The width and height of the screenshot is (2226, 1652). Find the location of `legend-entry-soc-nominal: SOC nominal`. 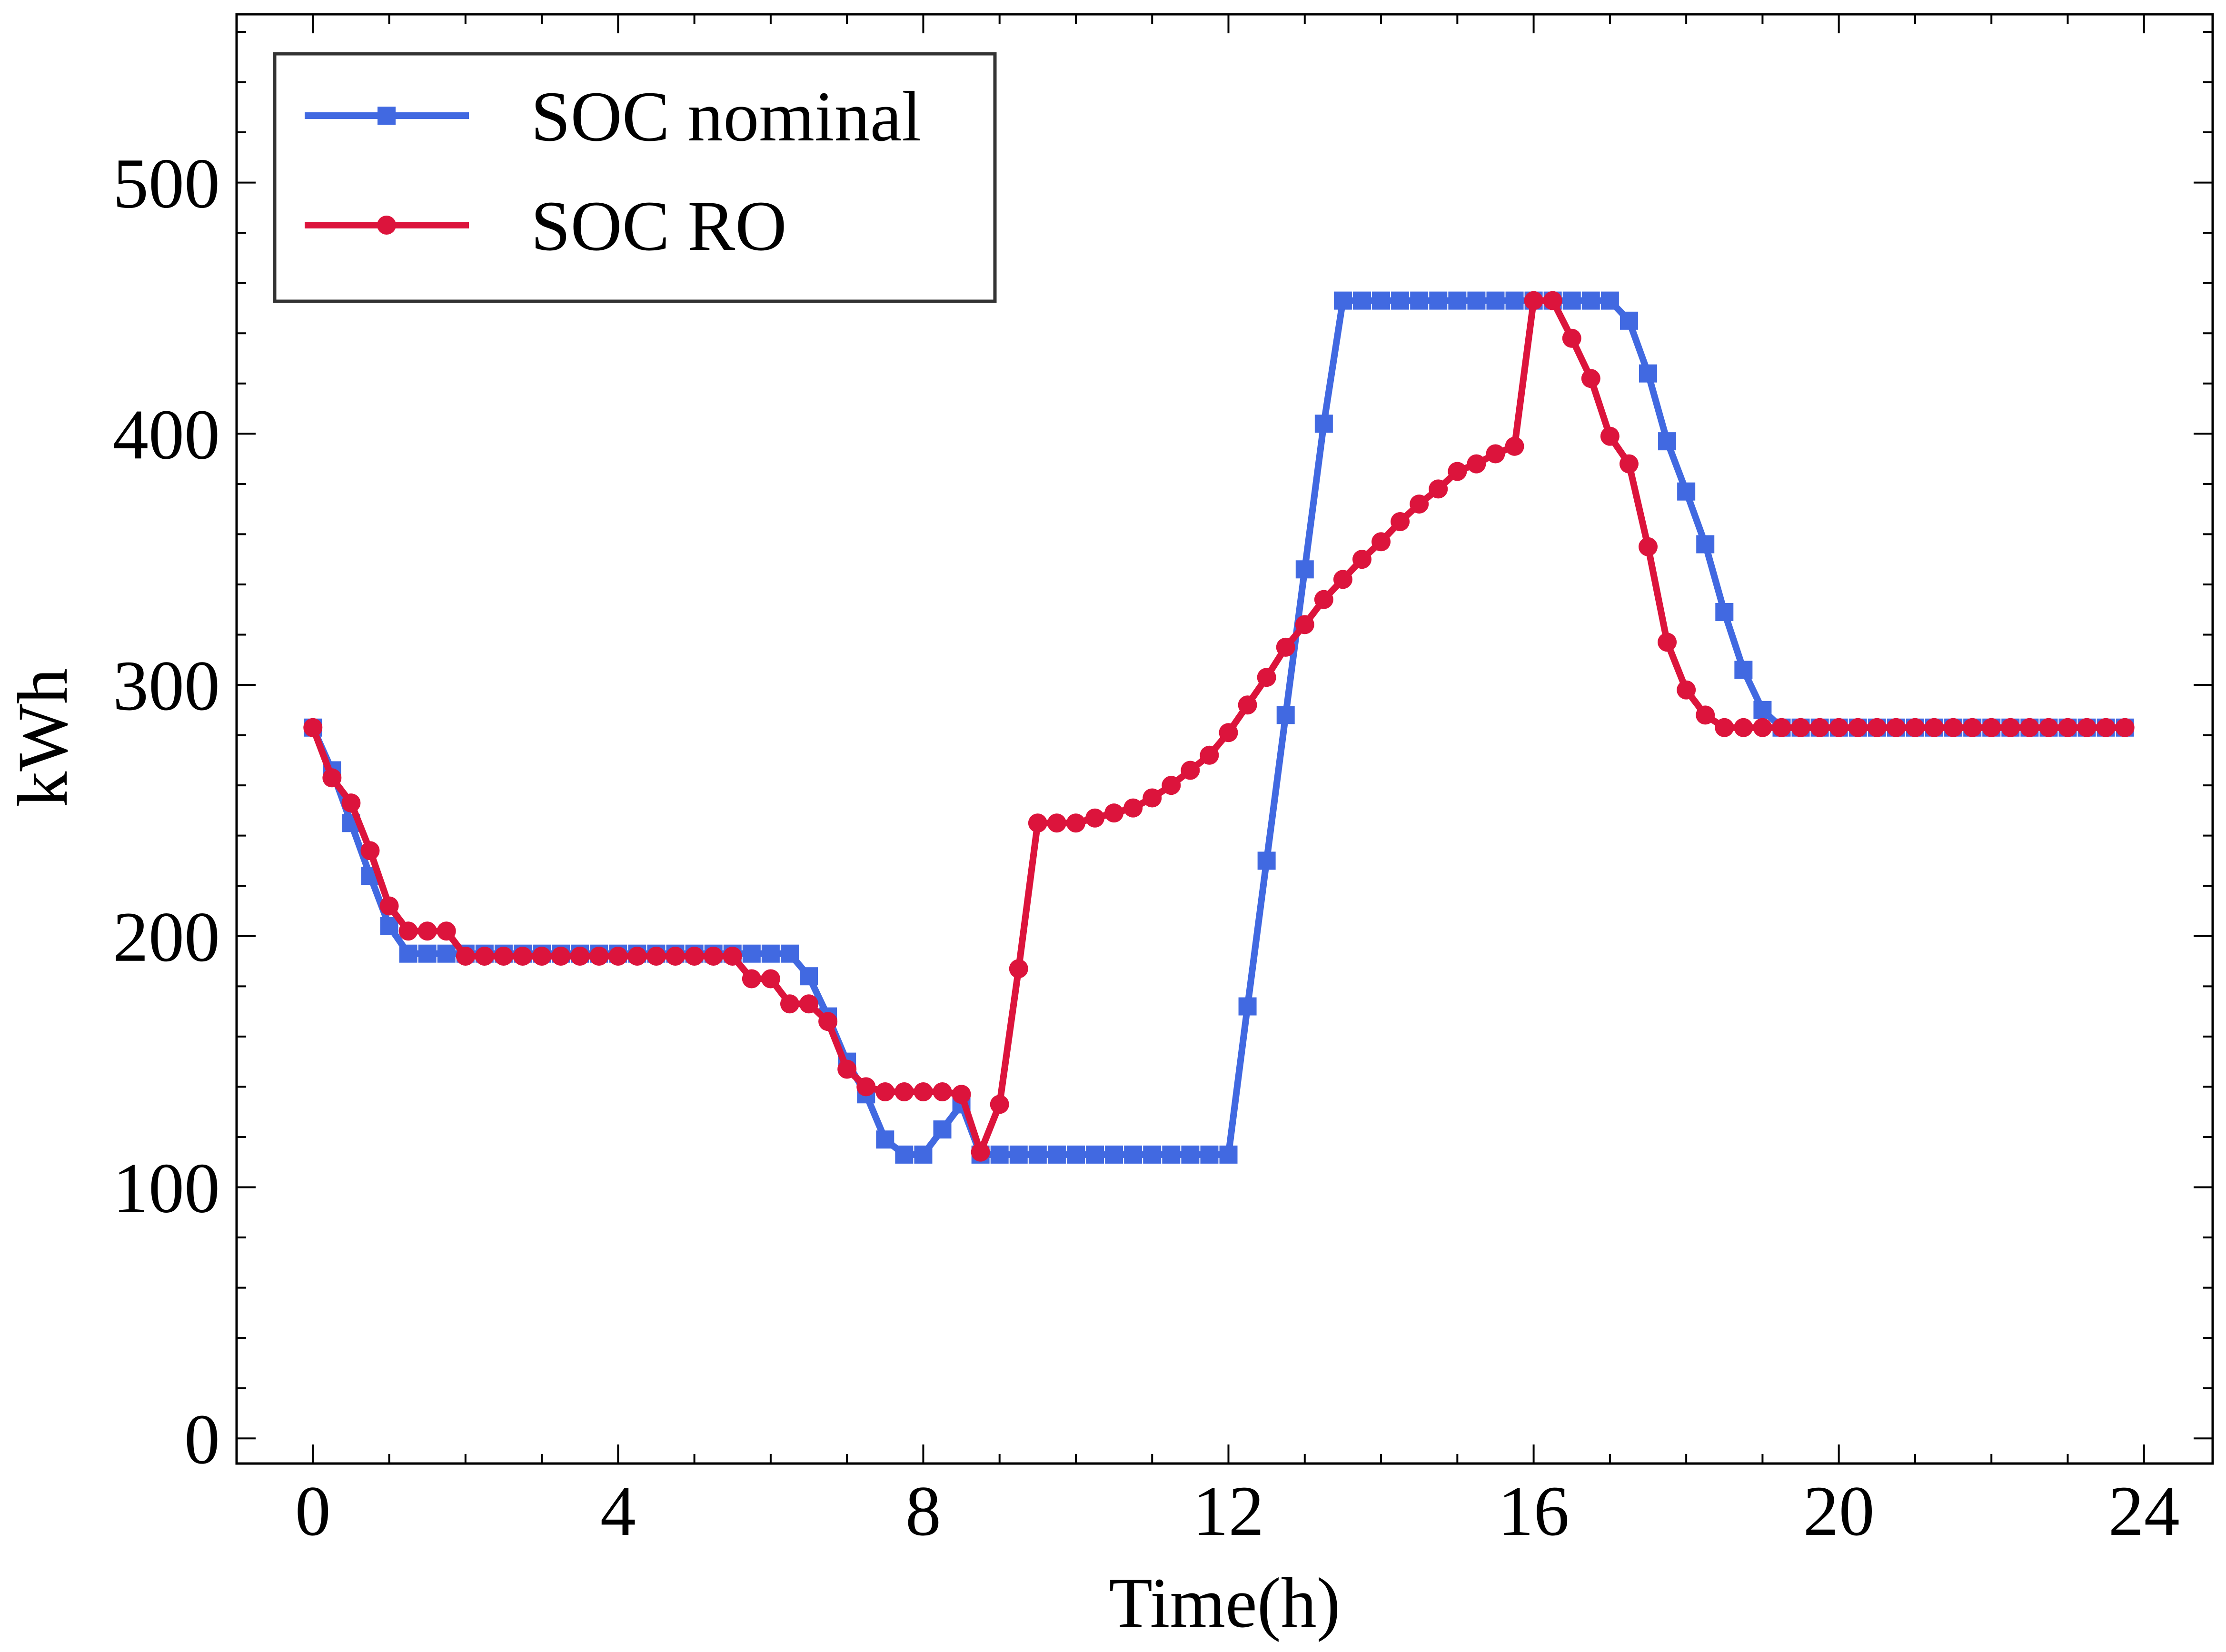

legend-entry-soc-nominal: SOC nominal is located at coordinates (613, 116).